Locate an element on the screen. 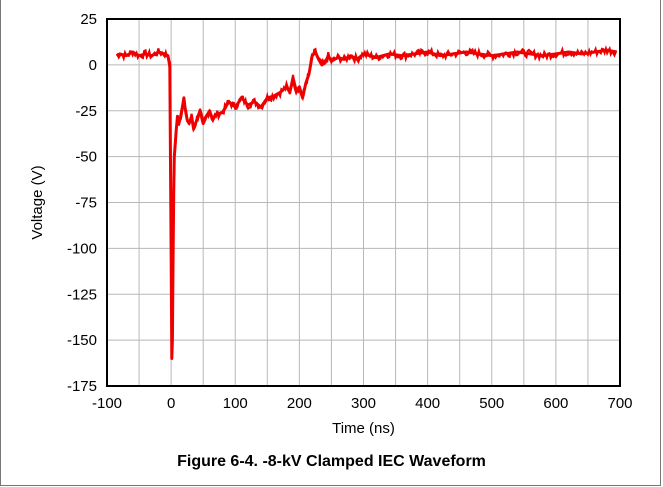 Image resolution: width=663 pixels, height=487 pixels. y-tick-label: 25 is located at coordinates (88, 19).